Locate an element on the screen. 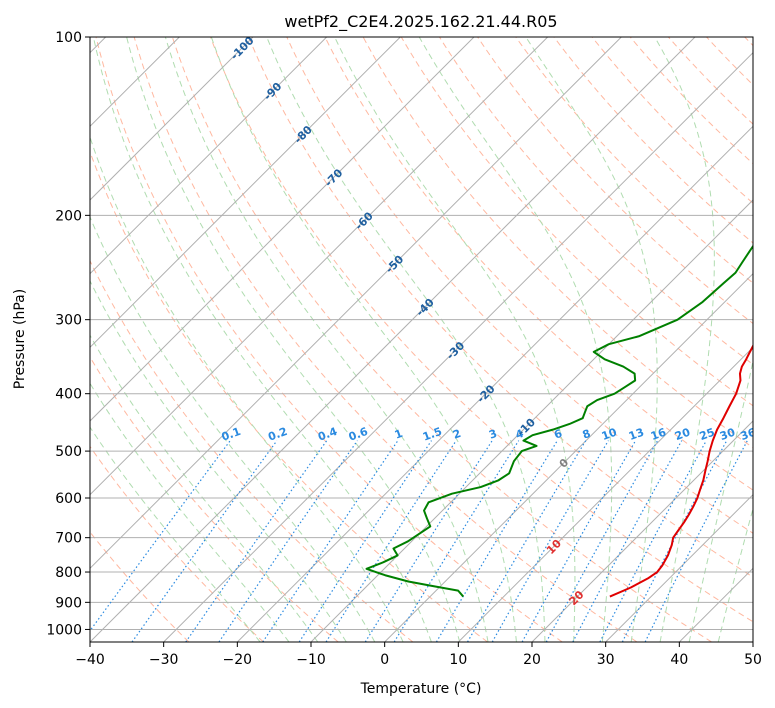  chart-title: wetPf2_C2E4.2025.162.21.44.R05 is located at coordinates (420, 22).